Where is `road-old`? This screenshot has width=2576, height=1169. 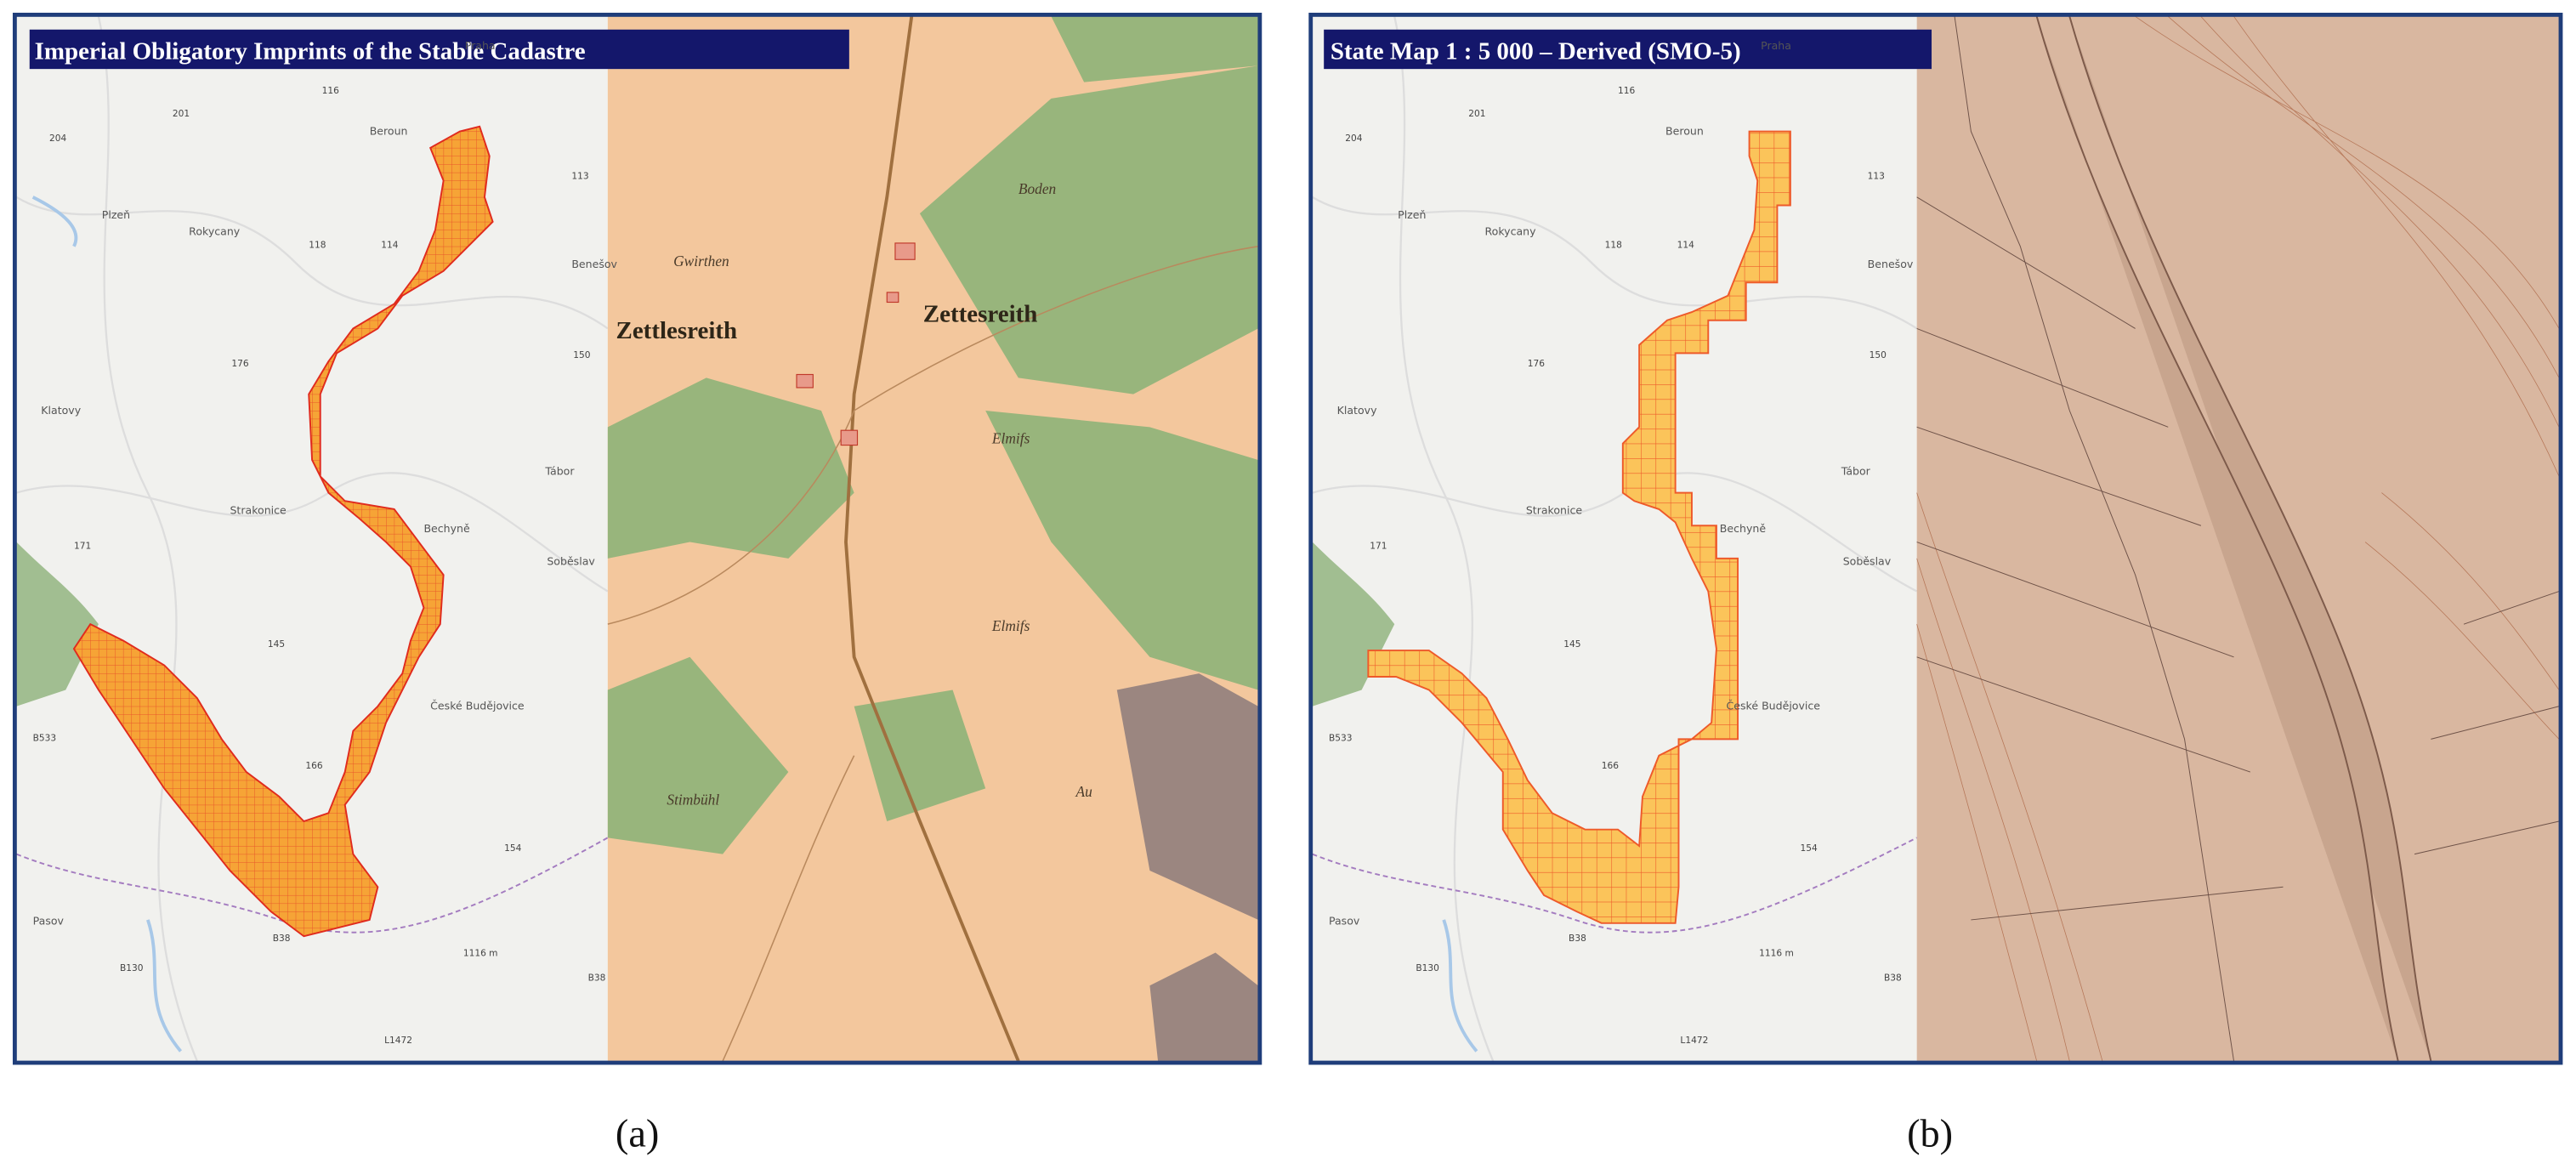 road-old is located at coordinates (932, 539).